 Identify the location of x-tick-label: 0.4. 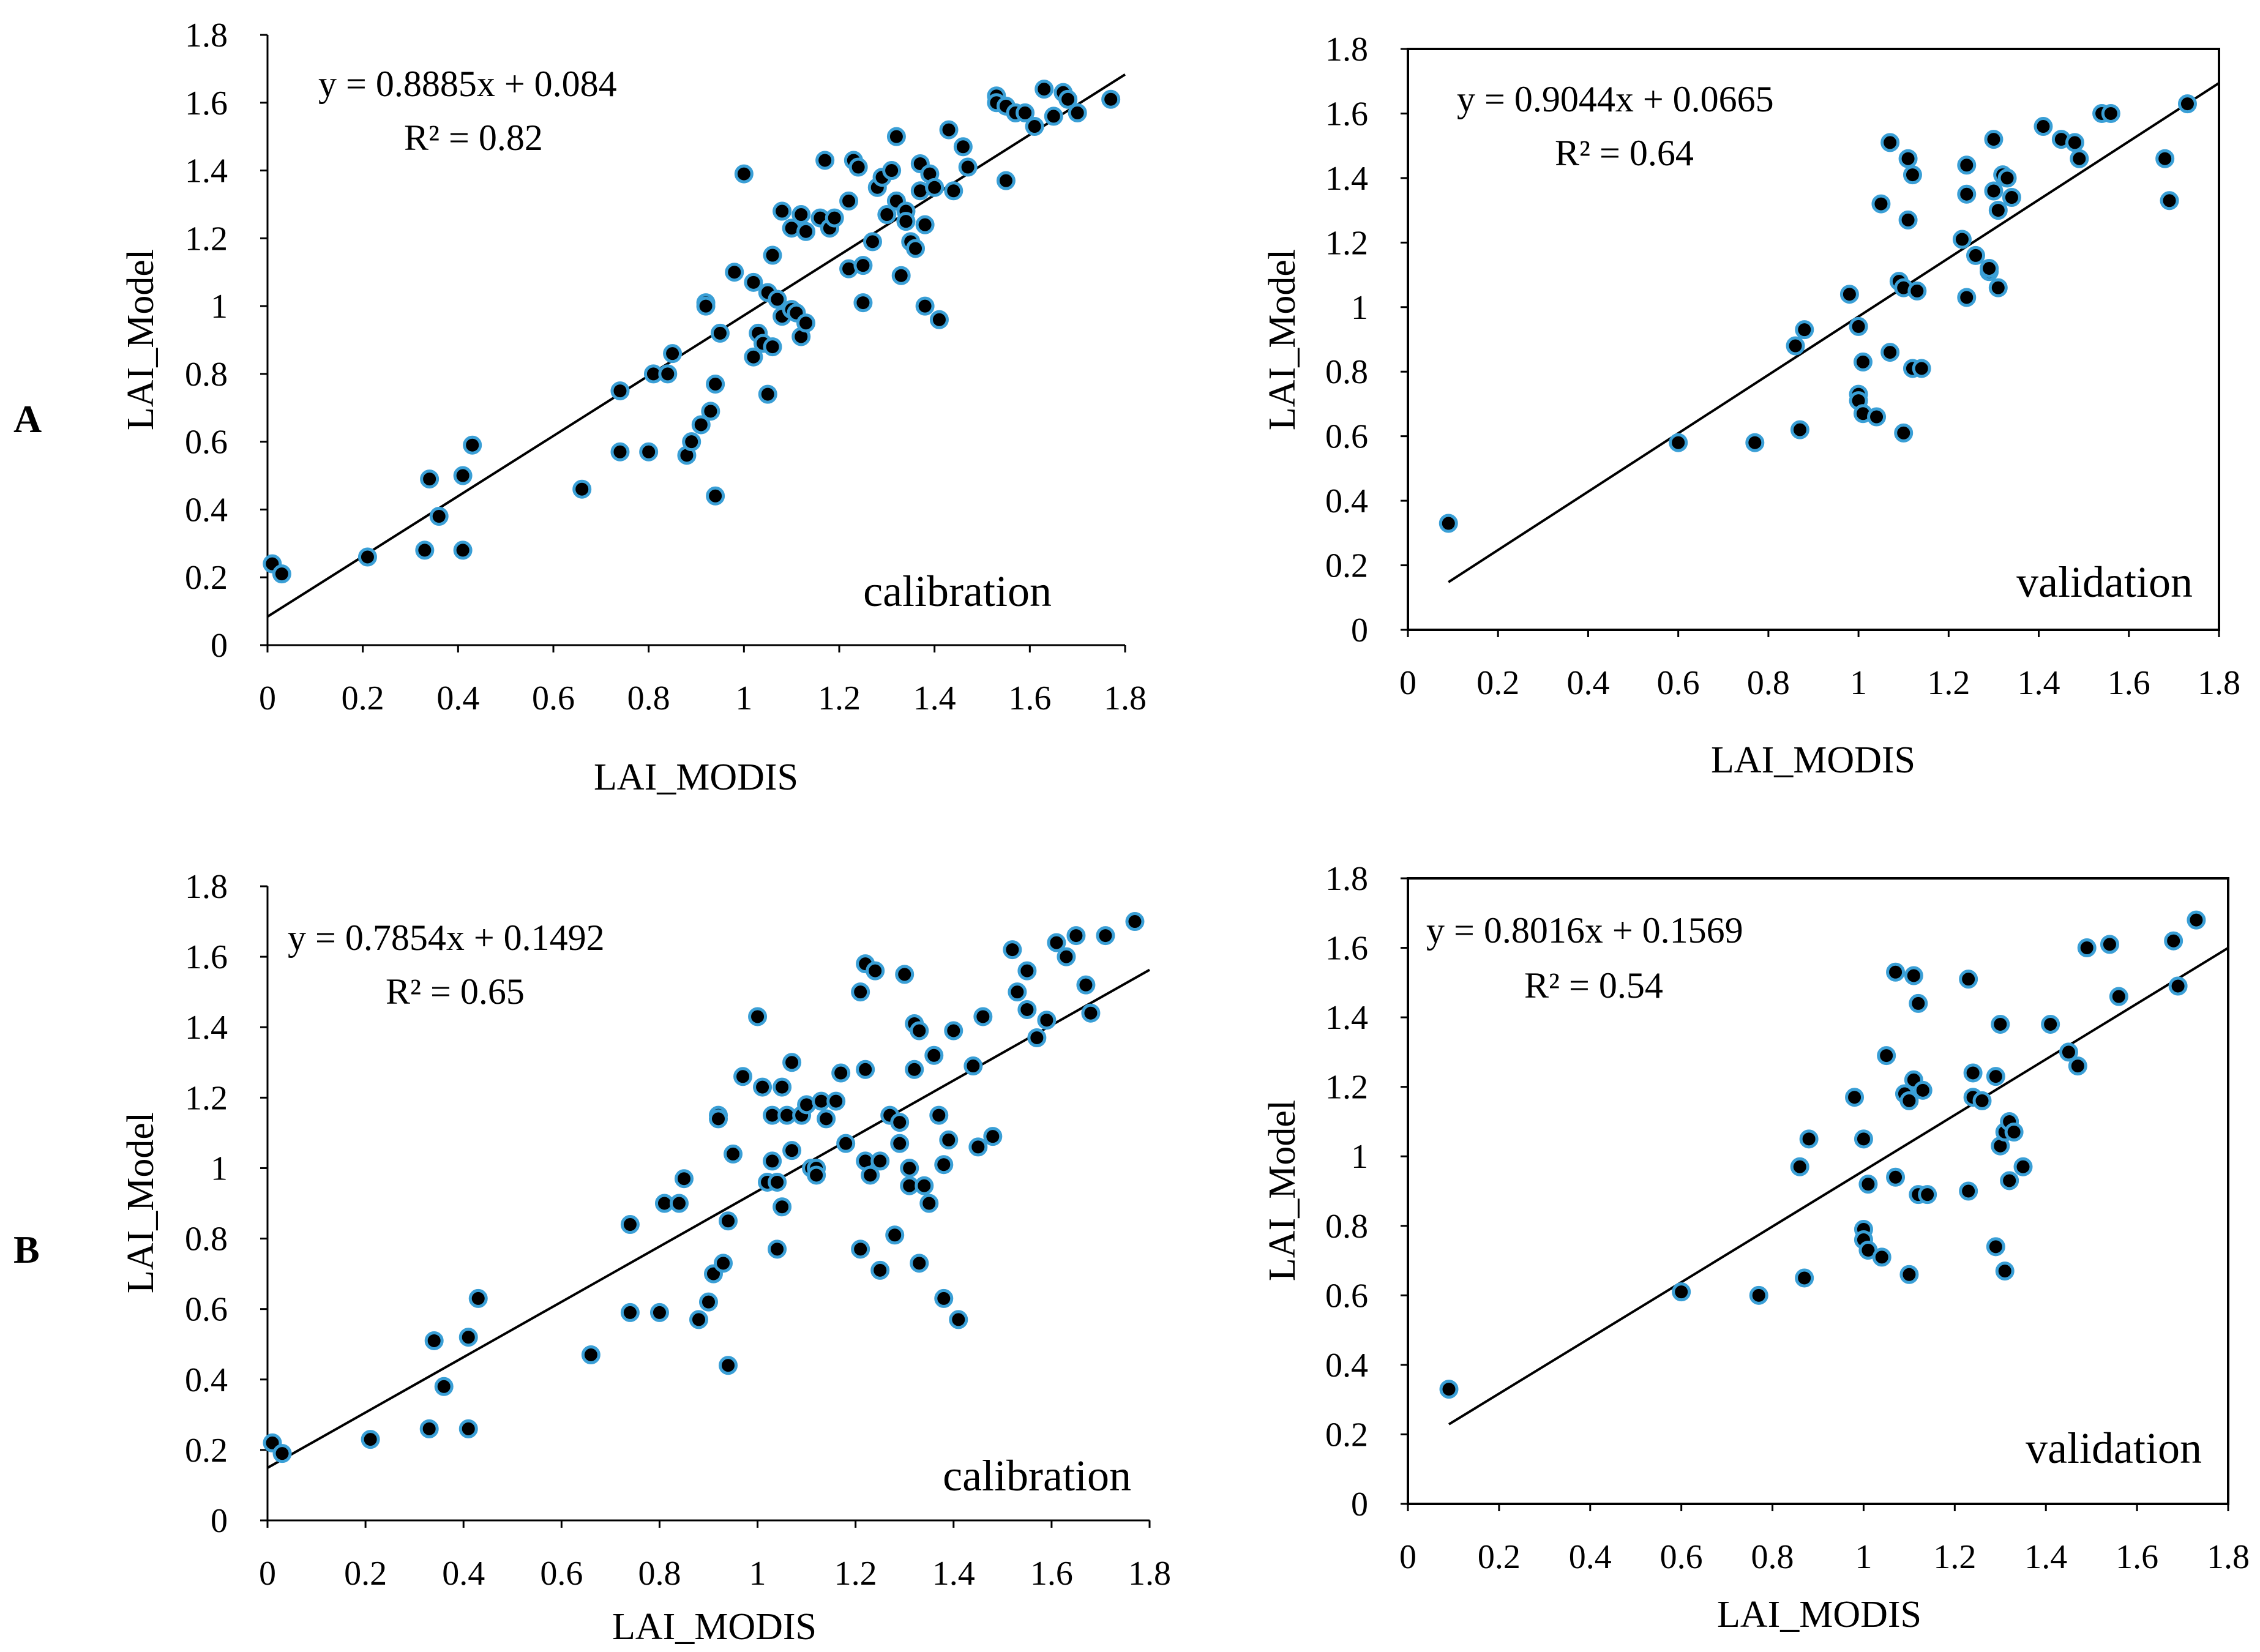
(457, 698).